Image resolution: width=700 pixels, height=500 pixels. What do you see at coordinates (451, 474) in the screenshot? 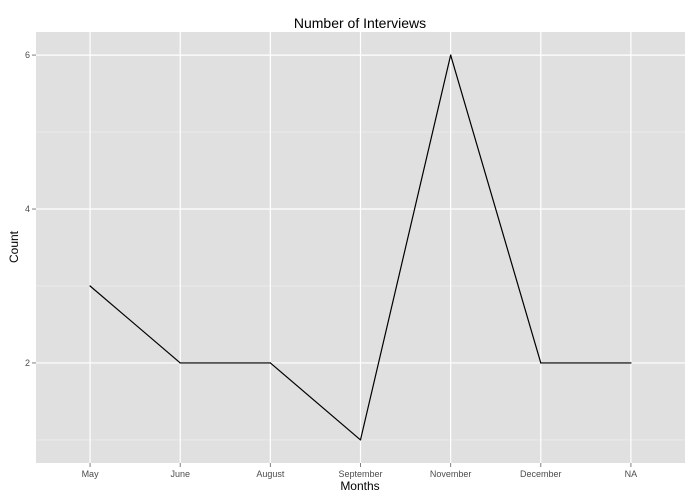
I see `x-tick-label: November` at bounding box center [451, 474].